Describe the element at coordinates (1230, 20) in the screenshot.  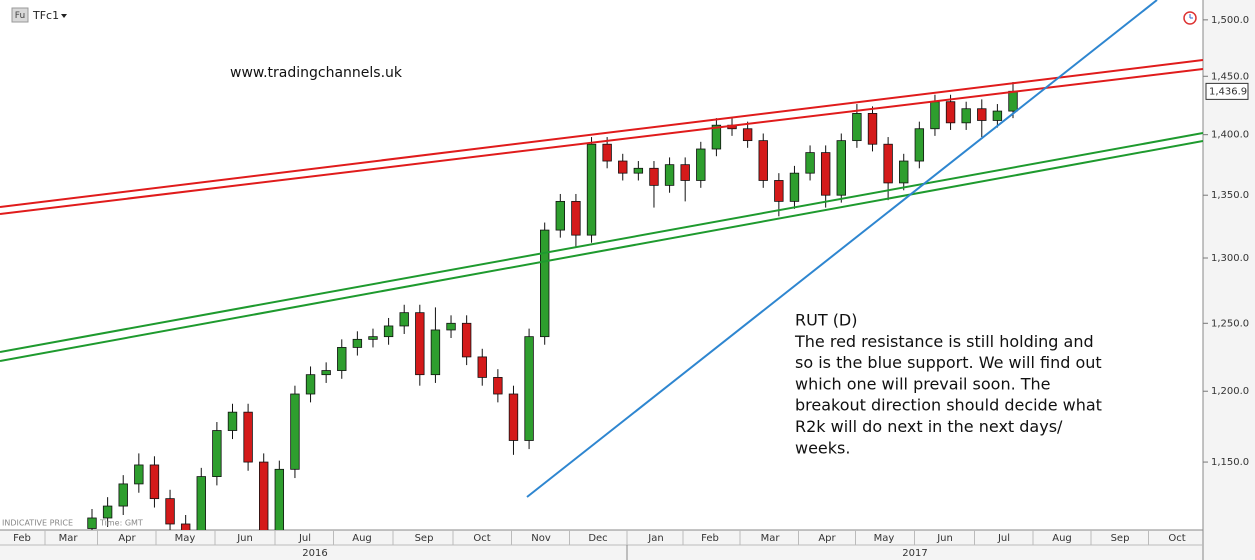
I see `y-tick-label: 1,500.0` at that location.